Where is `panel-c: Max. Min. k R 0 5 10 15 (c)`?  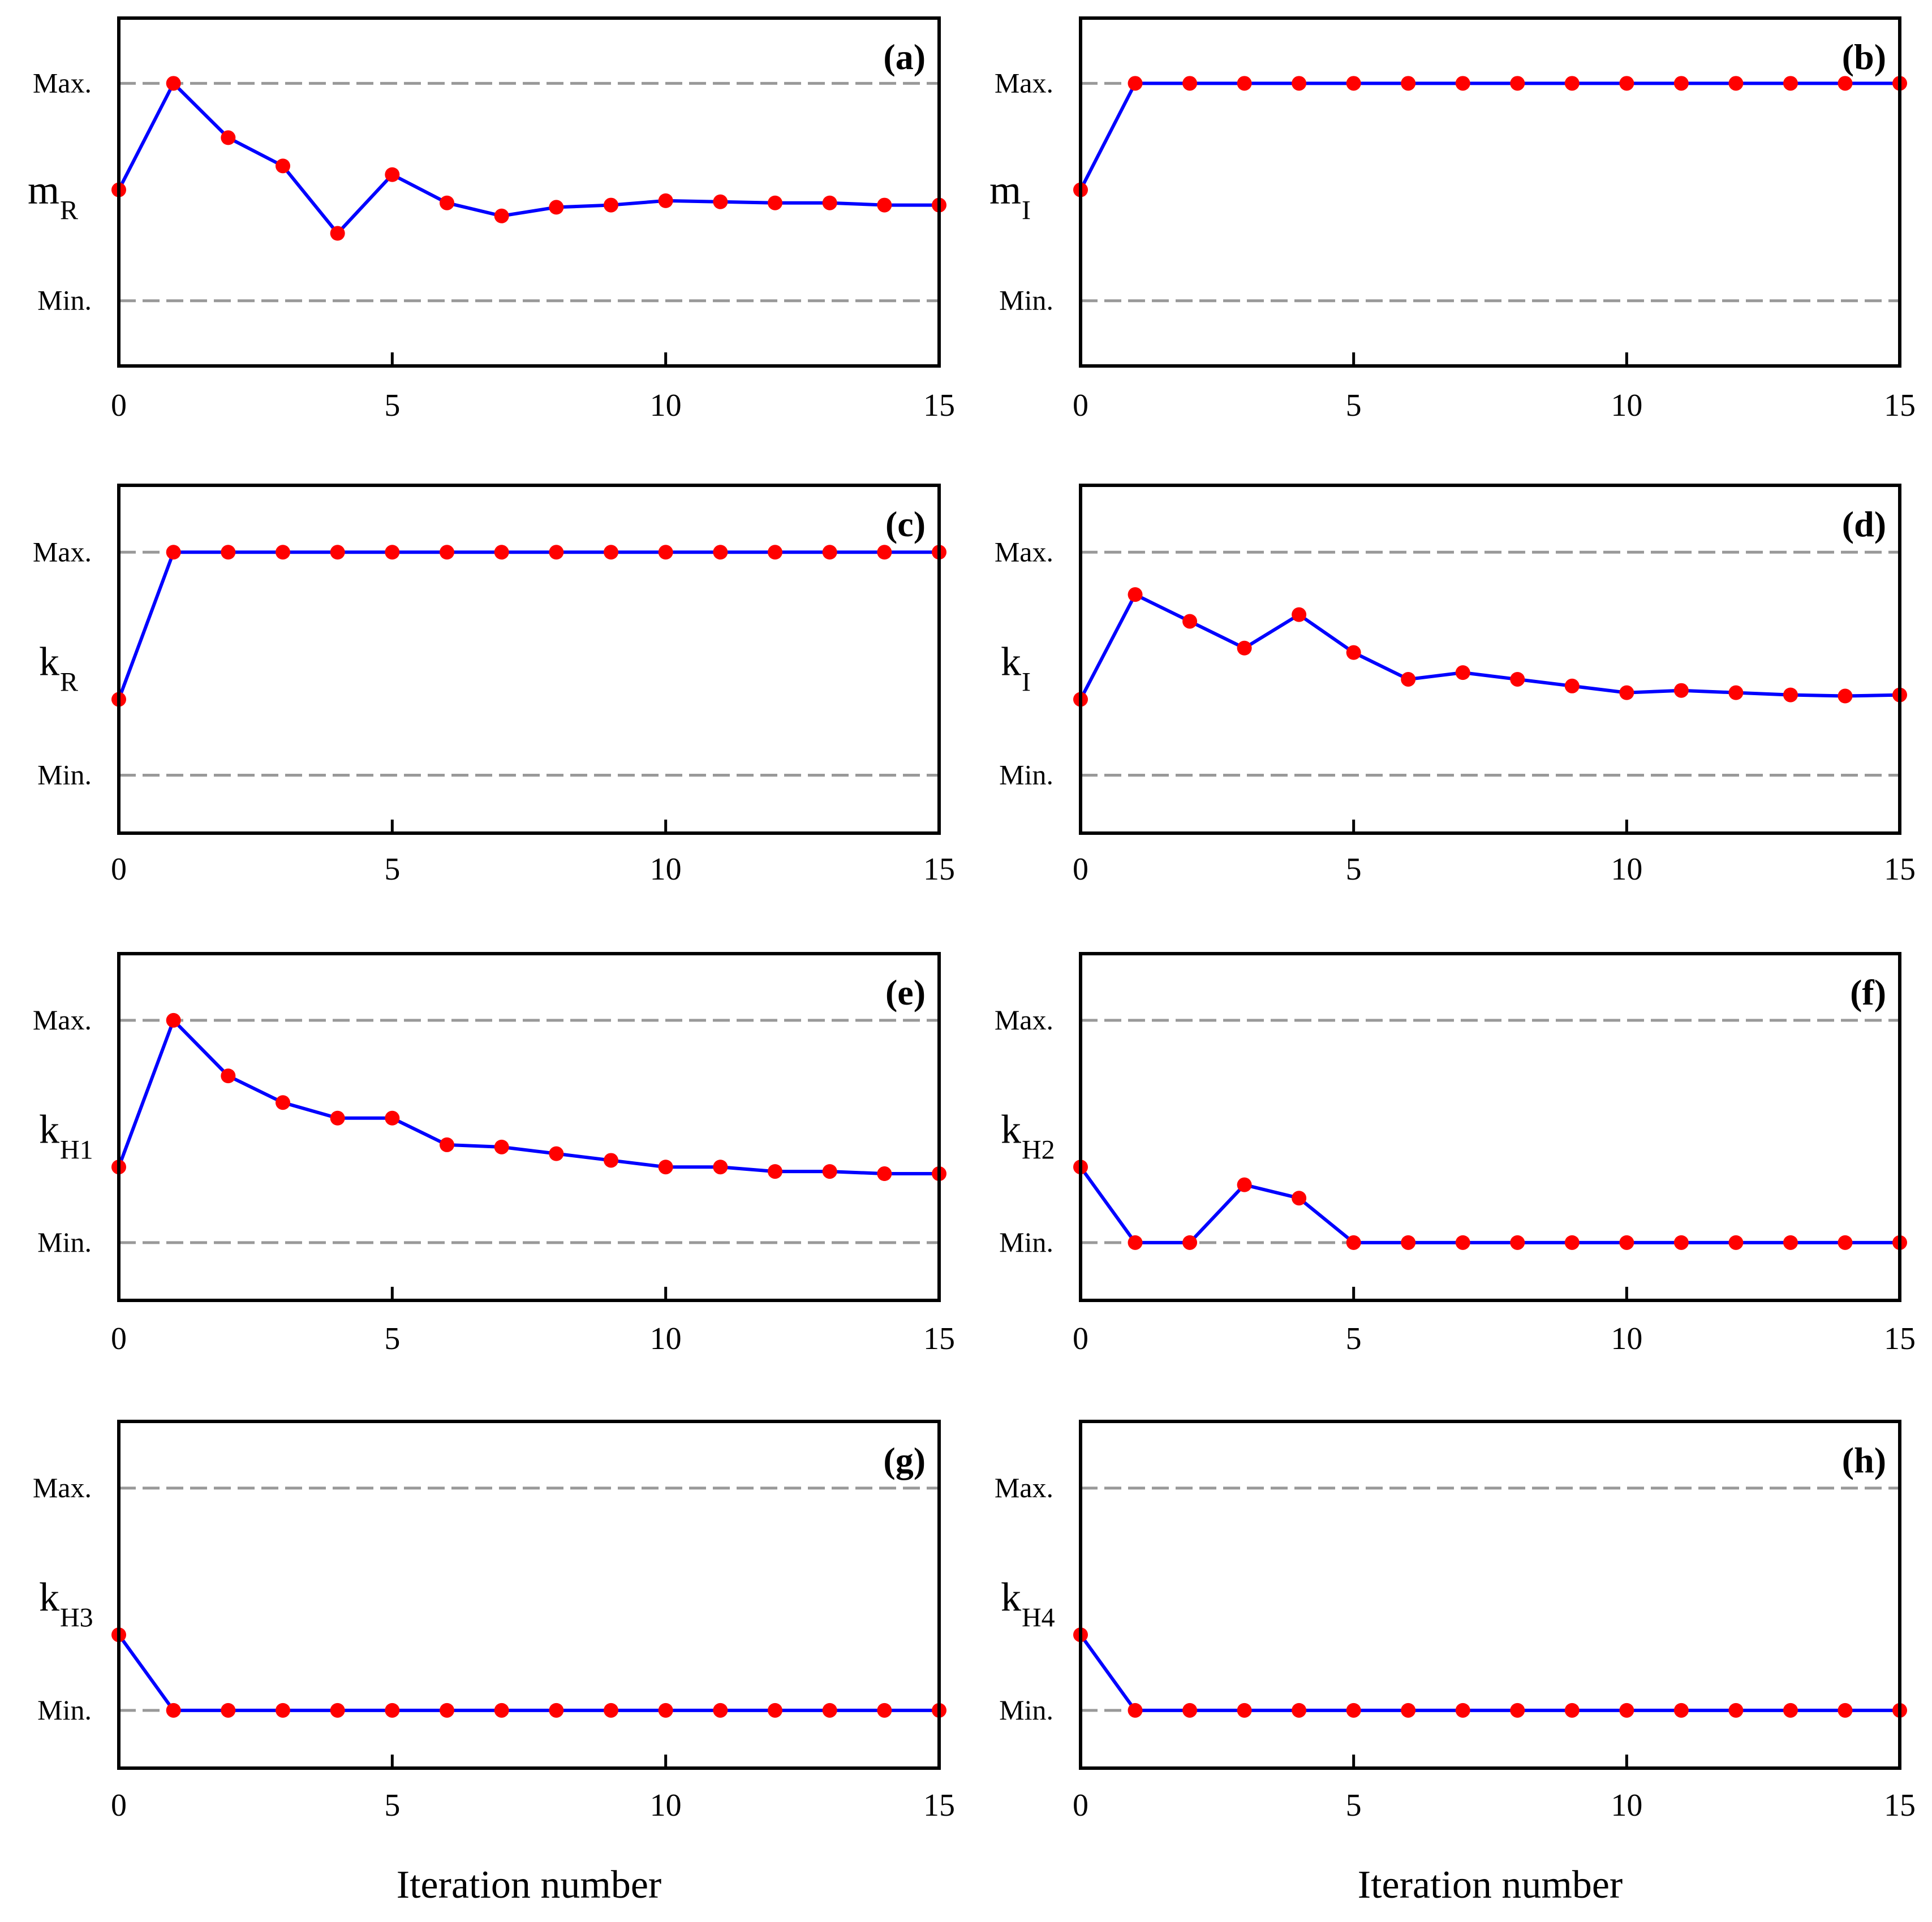 panel-c: Max. Min. k R 0 5 10 15 (c) is located at coordinates (494, 685).